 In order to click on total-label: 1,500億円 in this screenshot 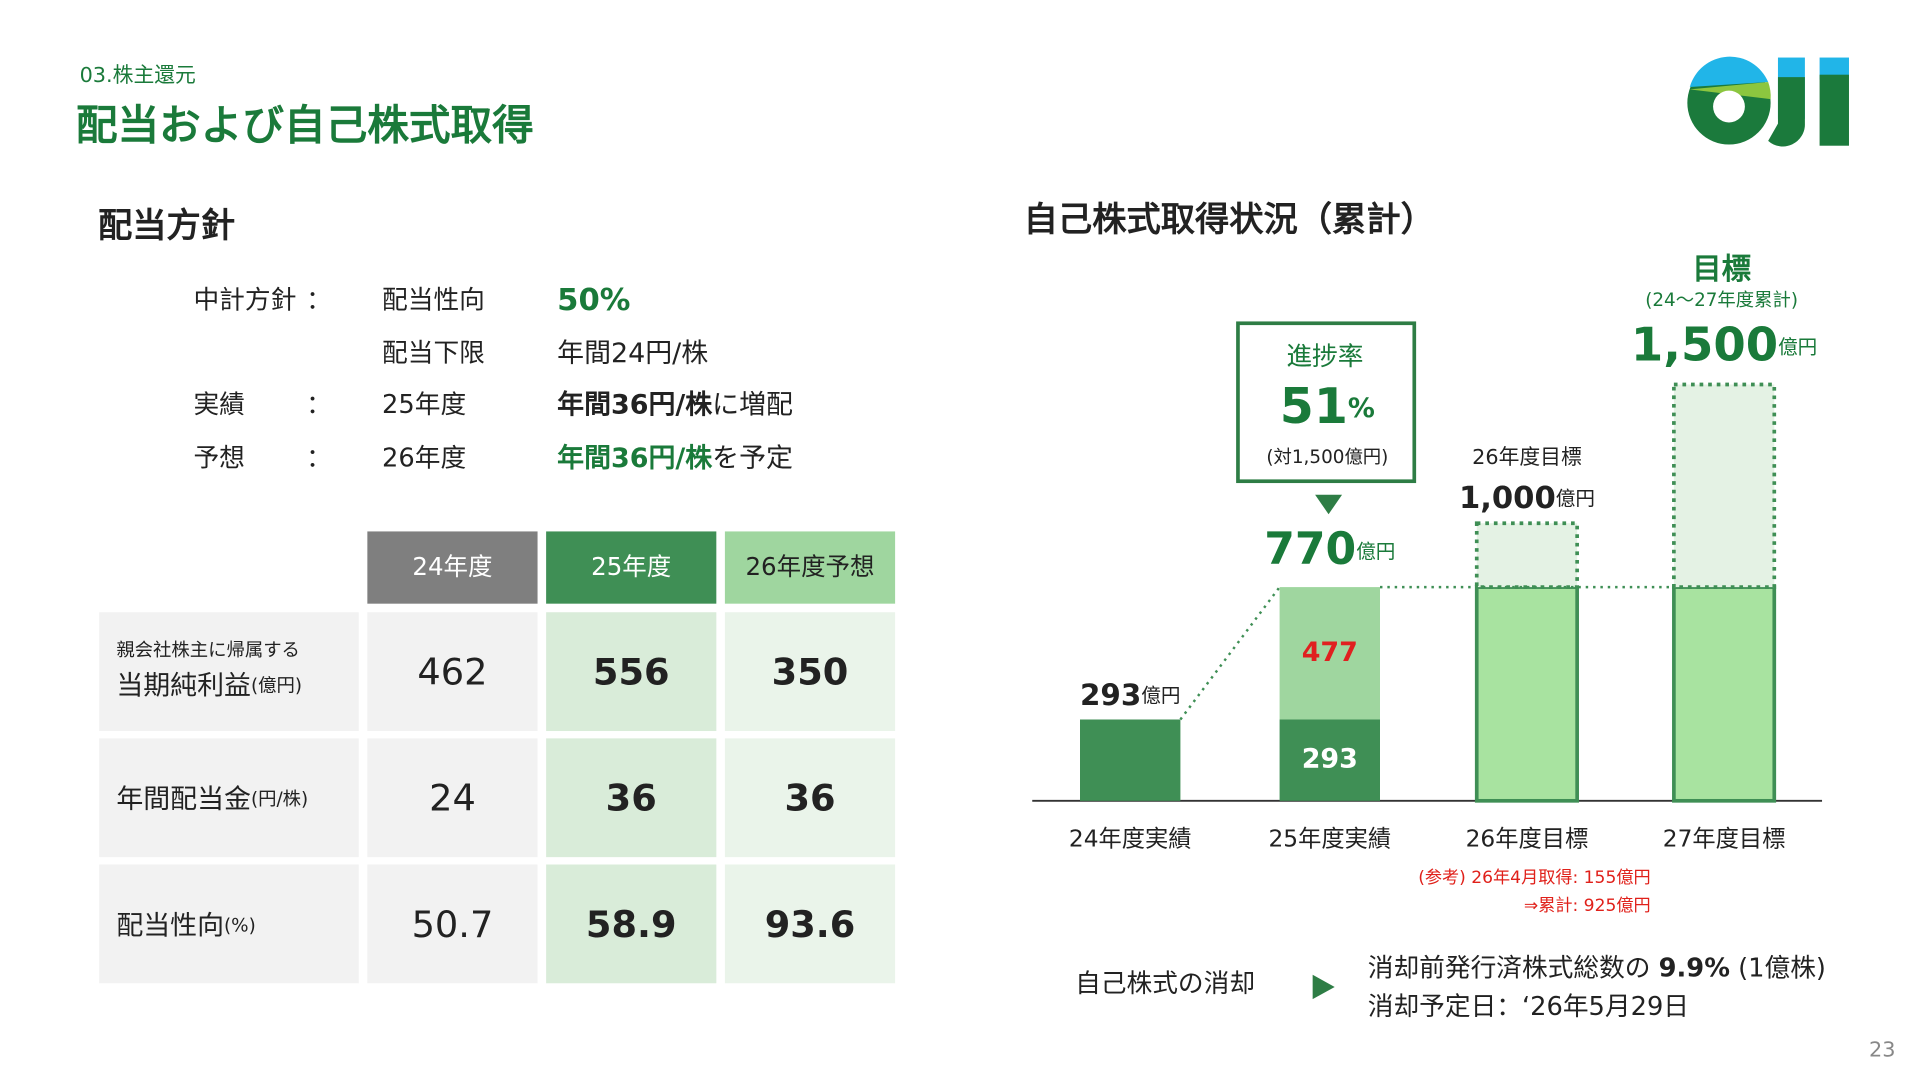, I will do `click(1724, 344)`.